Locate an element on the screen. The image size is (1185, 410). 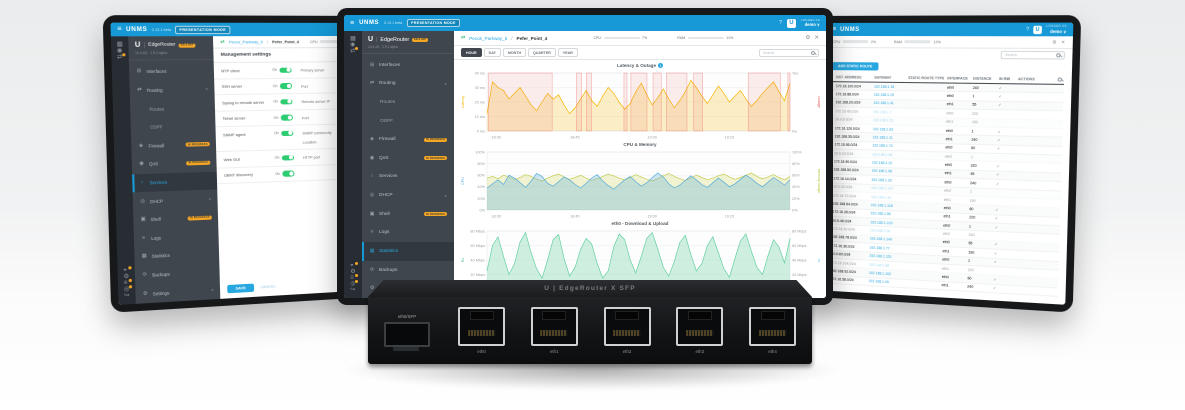
gateway-link: 192.168.1.66 is located at coordinates (880, 231).